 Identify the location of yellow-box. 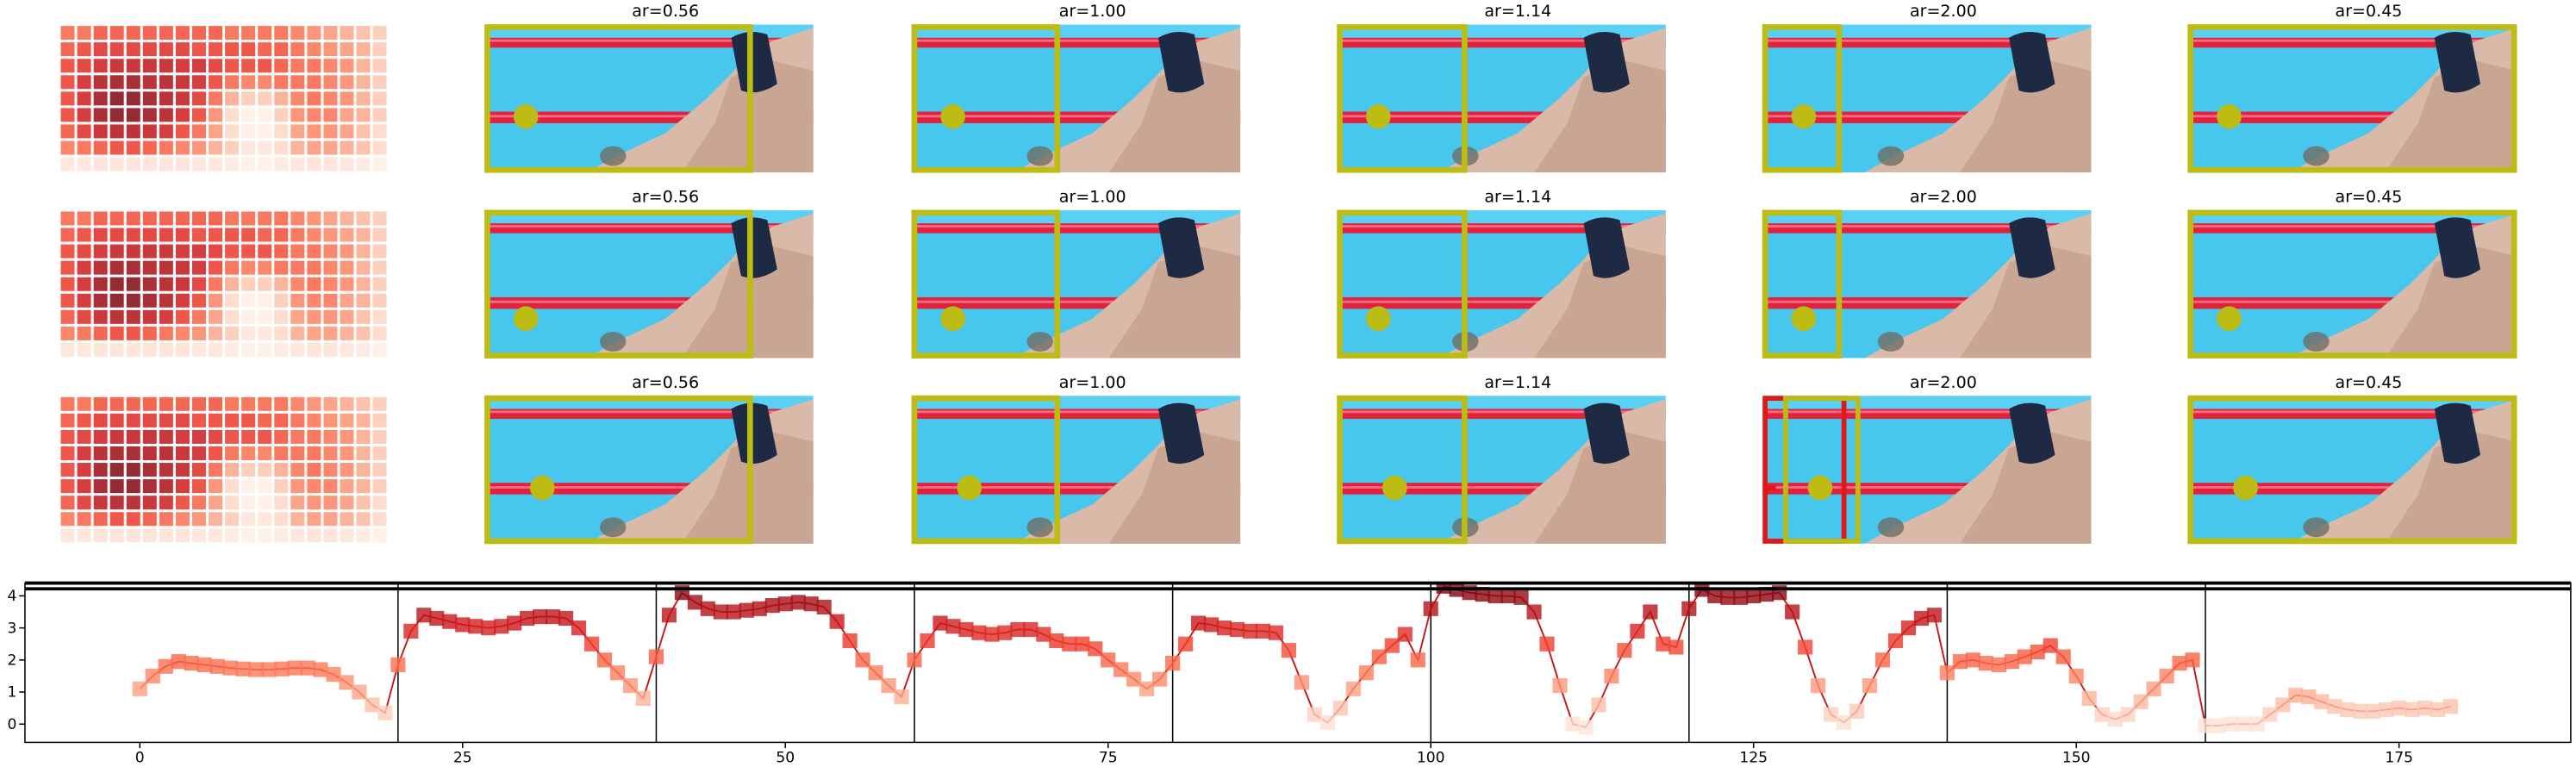
(1402, 284).